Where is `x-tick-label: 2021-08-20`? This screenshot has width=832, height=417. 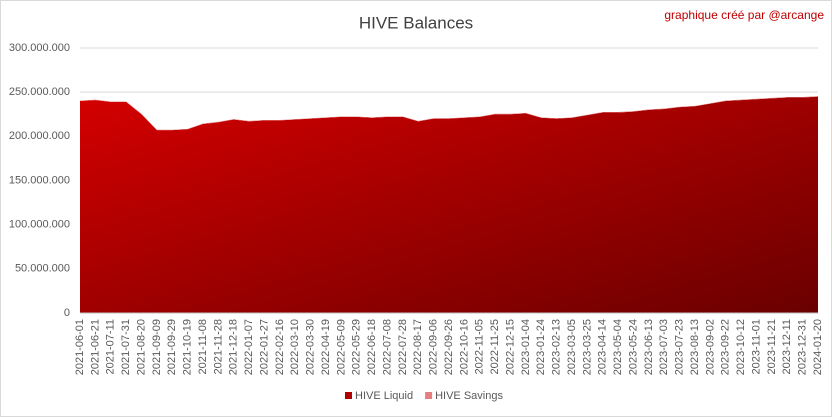
x-tick-label: 2021-08-20 is located at coordinates (141, 347).